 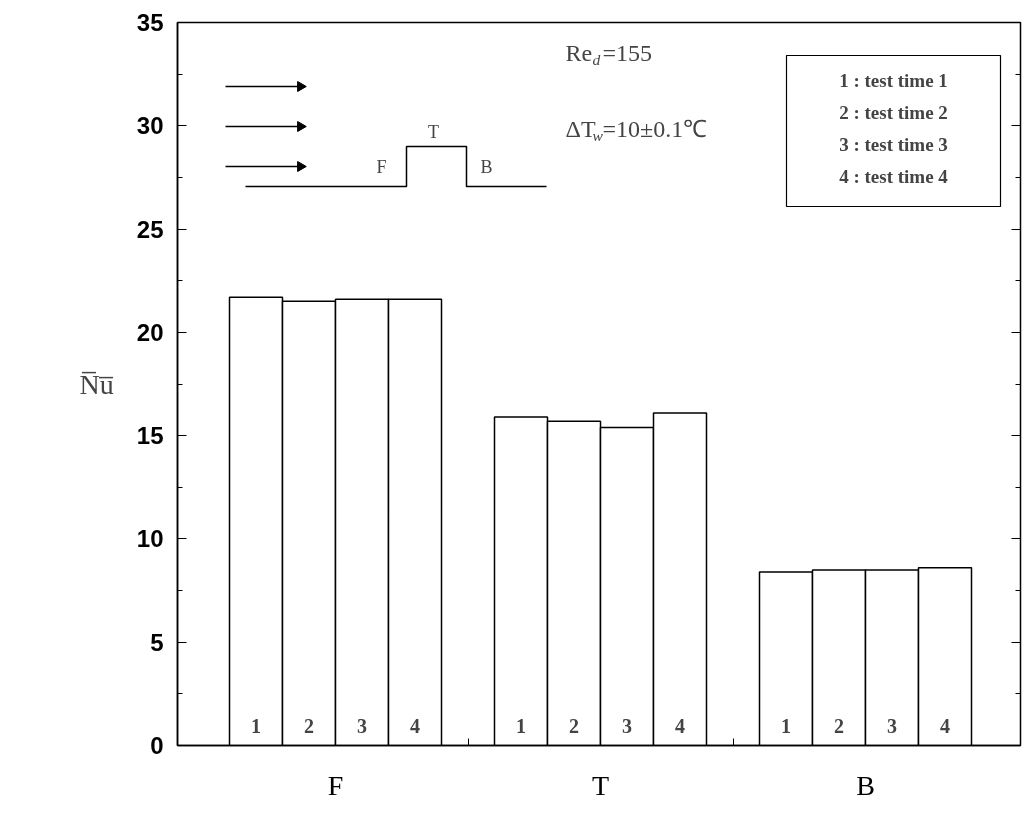 I want to click on y-tick-label: 35, so click(x=150, y=22).